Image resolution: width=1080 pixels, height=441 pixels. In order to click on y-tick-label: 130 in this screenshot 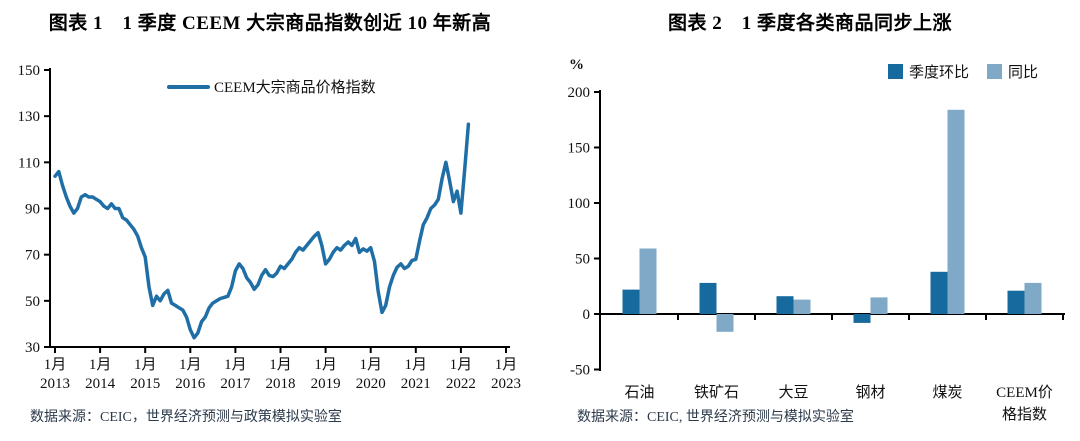, I will do `click(29, 117)`.